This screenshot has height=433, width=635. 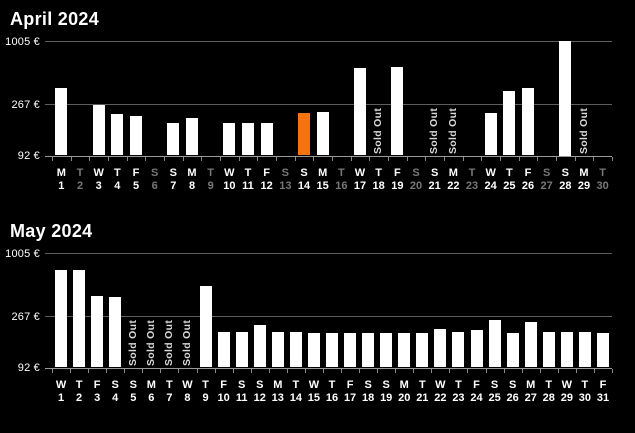 What do you see at coordinates (173, 186) in the screenshot?
I see `day-number: 7` at bounding box center [173, 186].